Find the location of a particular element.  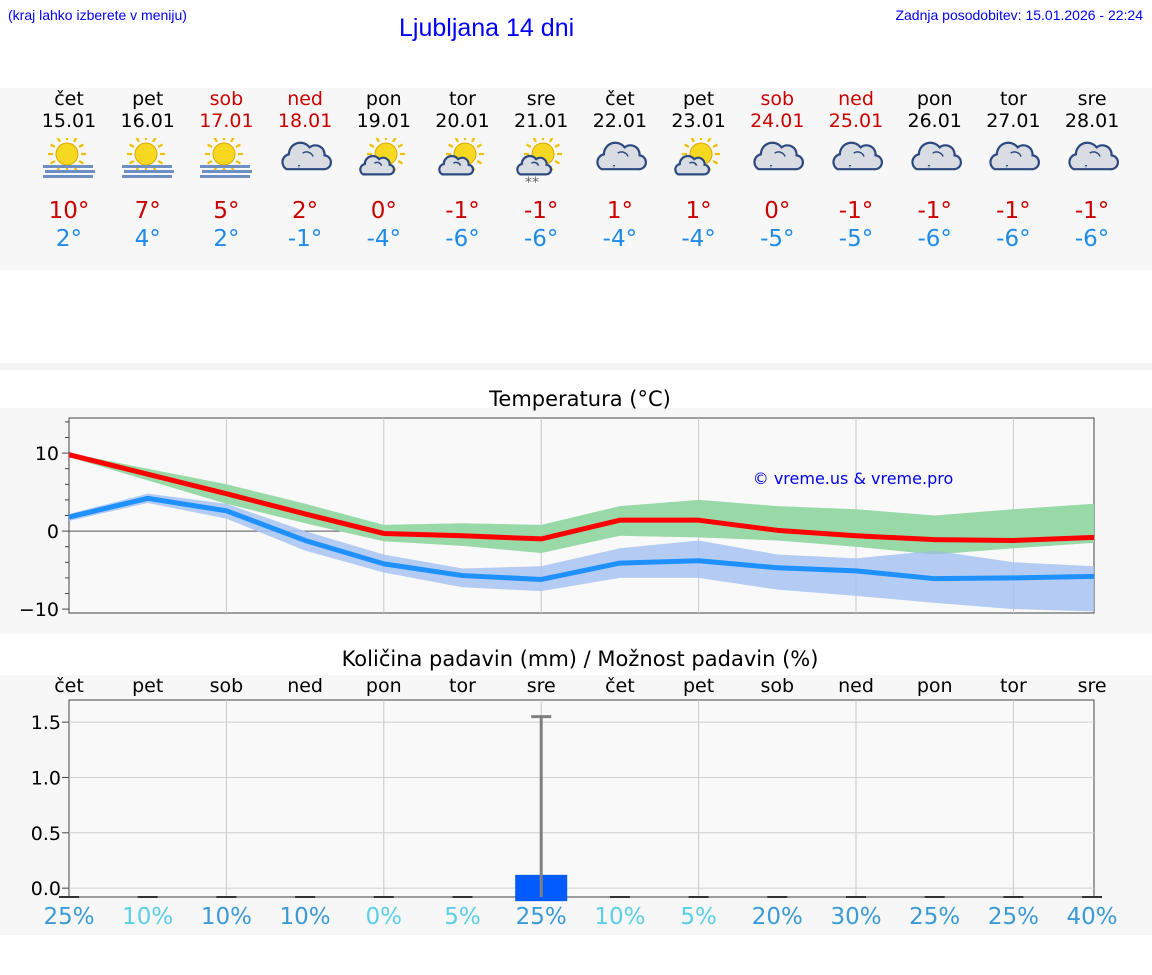

overlap-band is located at coordinates (581, 504).